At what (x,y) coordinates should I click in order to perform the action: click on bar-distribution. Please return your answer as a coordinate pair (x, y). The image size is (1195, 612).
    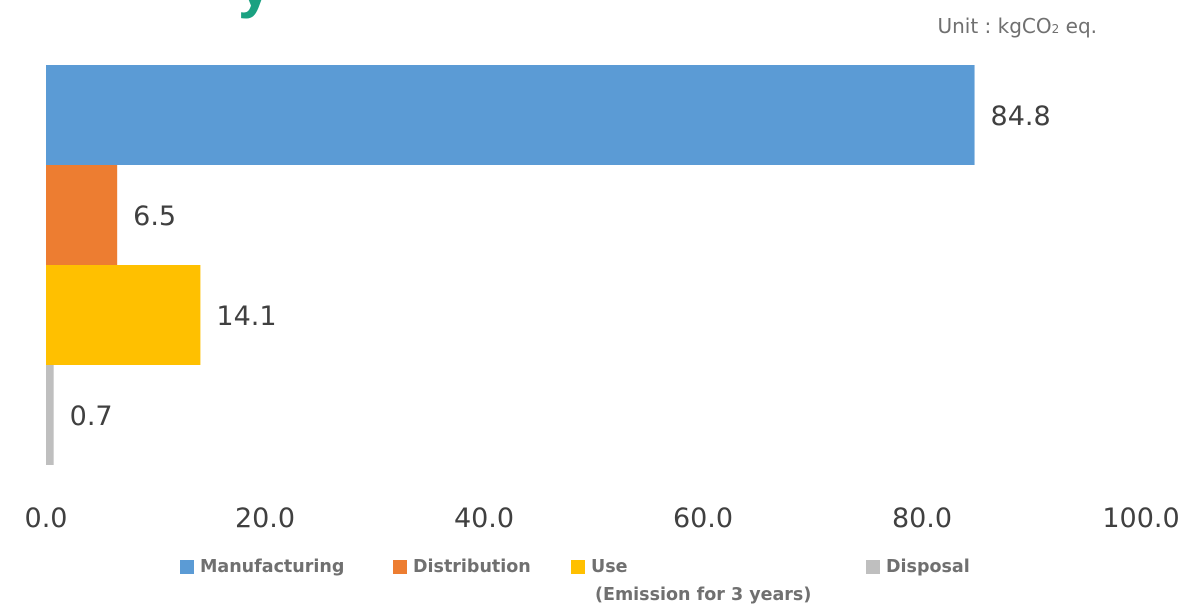
    Looking at the image, I should click on (82, 215).